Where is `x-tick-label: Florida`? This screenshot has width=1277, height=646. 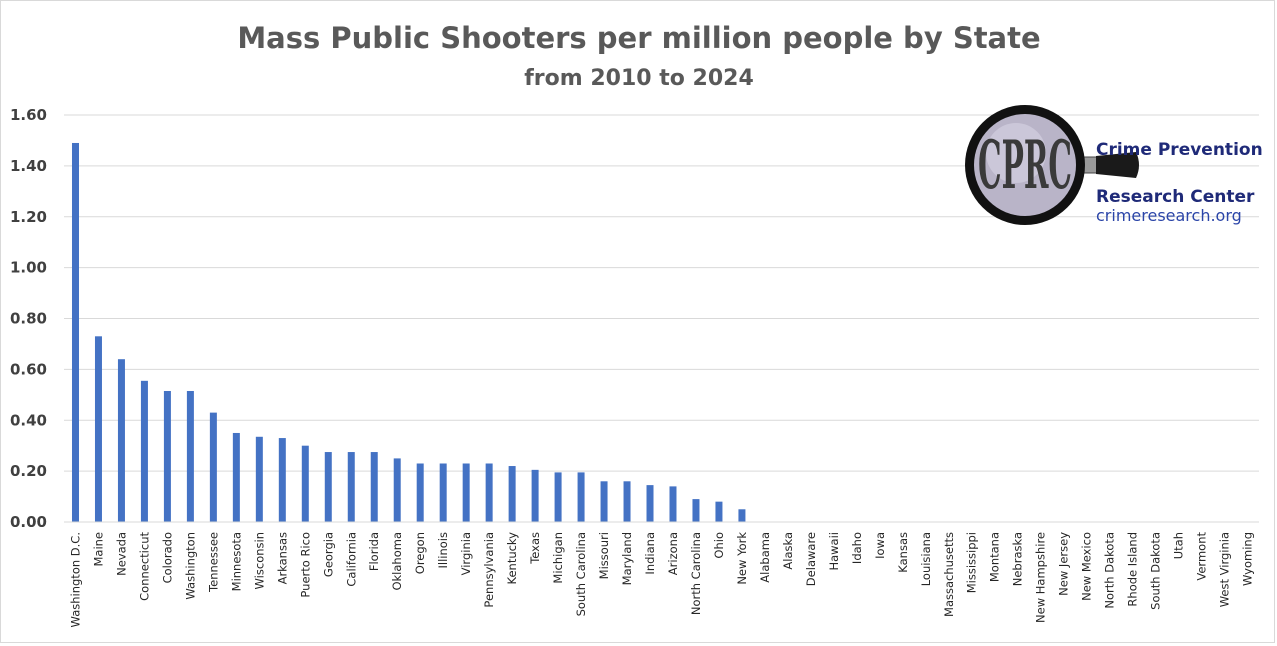
x-tick-label: Florida is located at coordinates (374, 551).